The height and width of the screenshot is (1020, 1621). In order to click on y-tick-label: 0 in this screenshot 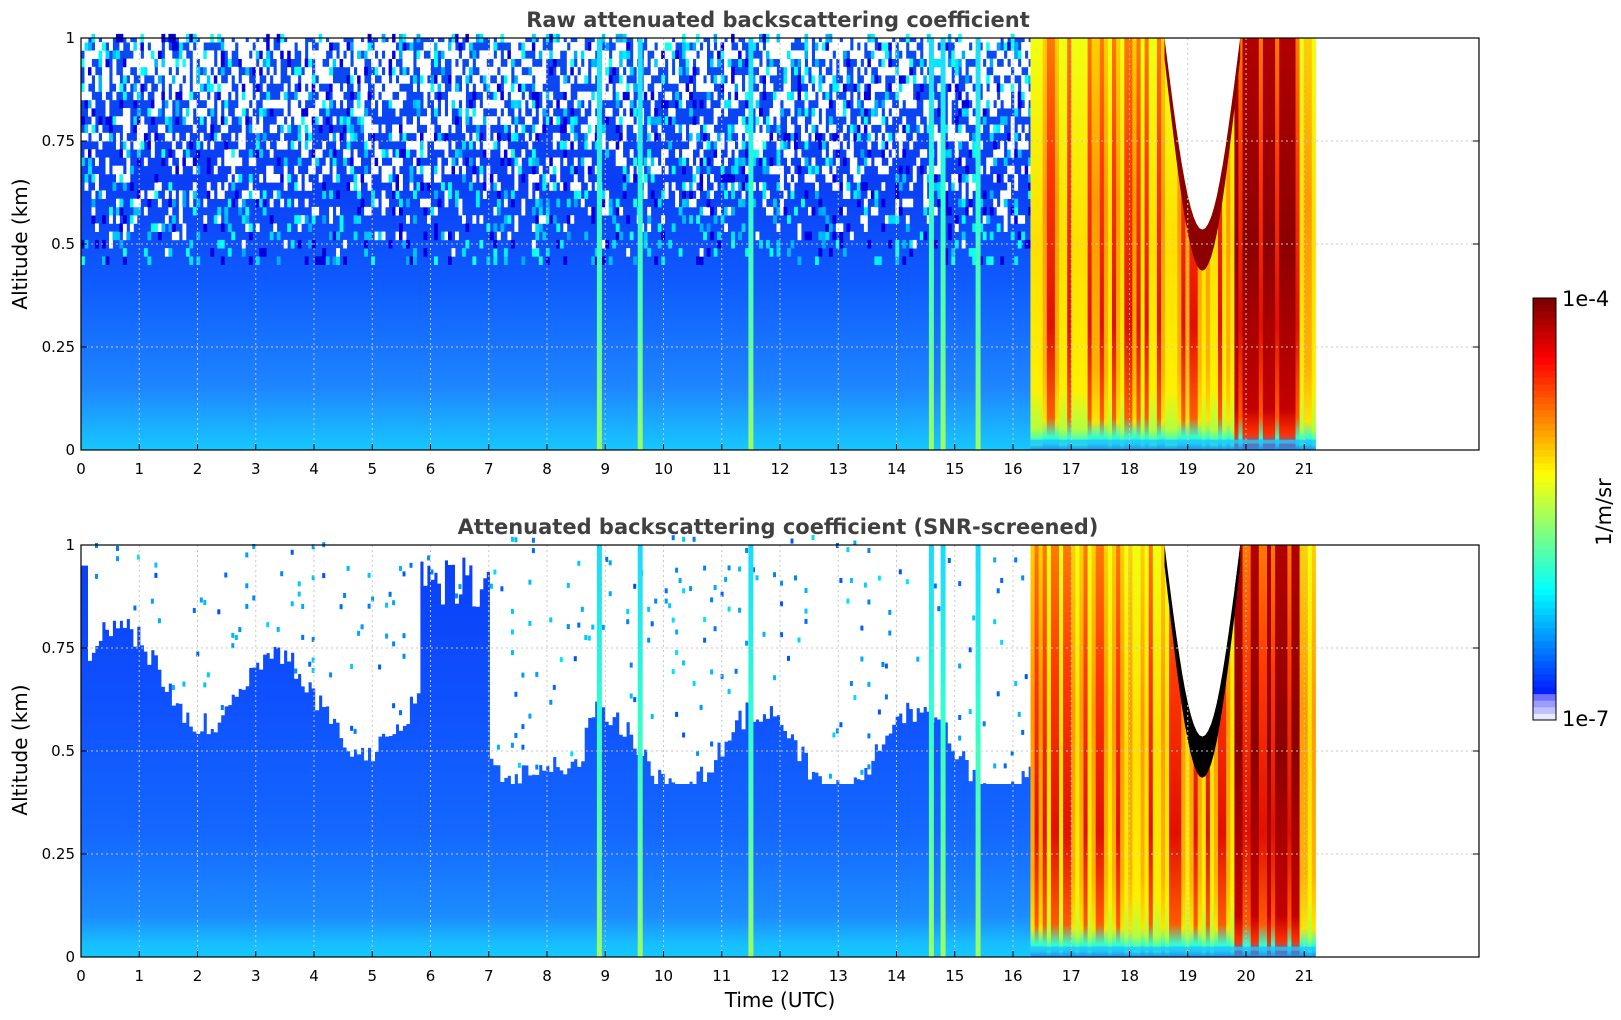, I will do `click(70, 450)`.